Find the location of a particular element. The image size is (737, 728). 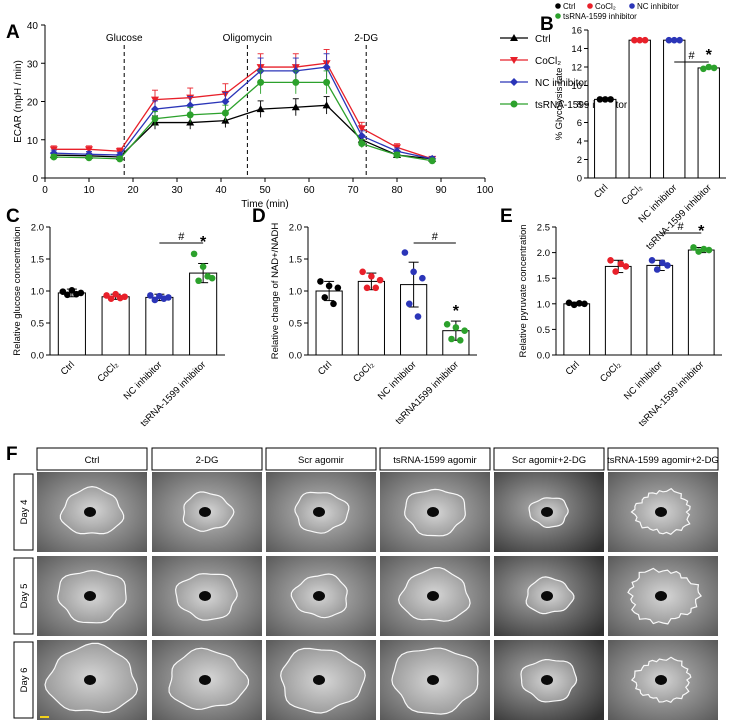

x-tick-label: 50 is located at coordinates (265, 190).